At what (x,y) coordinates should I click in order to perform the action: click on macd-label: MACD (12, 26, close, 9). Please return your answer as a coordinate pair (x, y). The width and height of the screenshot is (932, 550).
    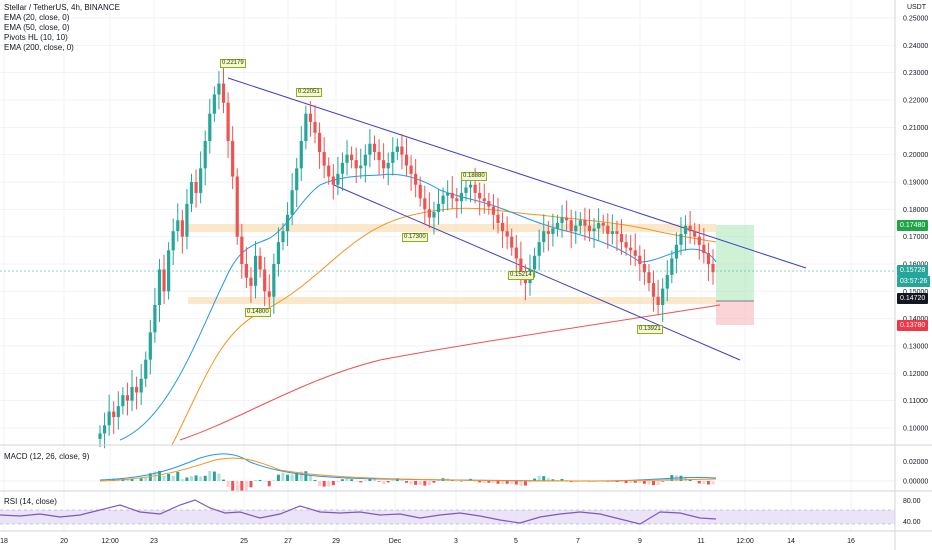
    Looking at the image, I should click on (47, 456).